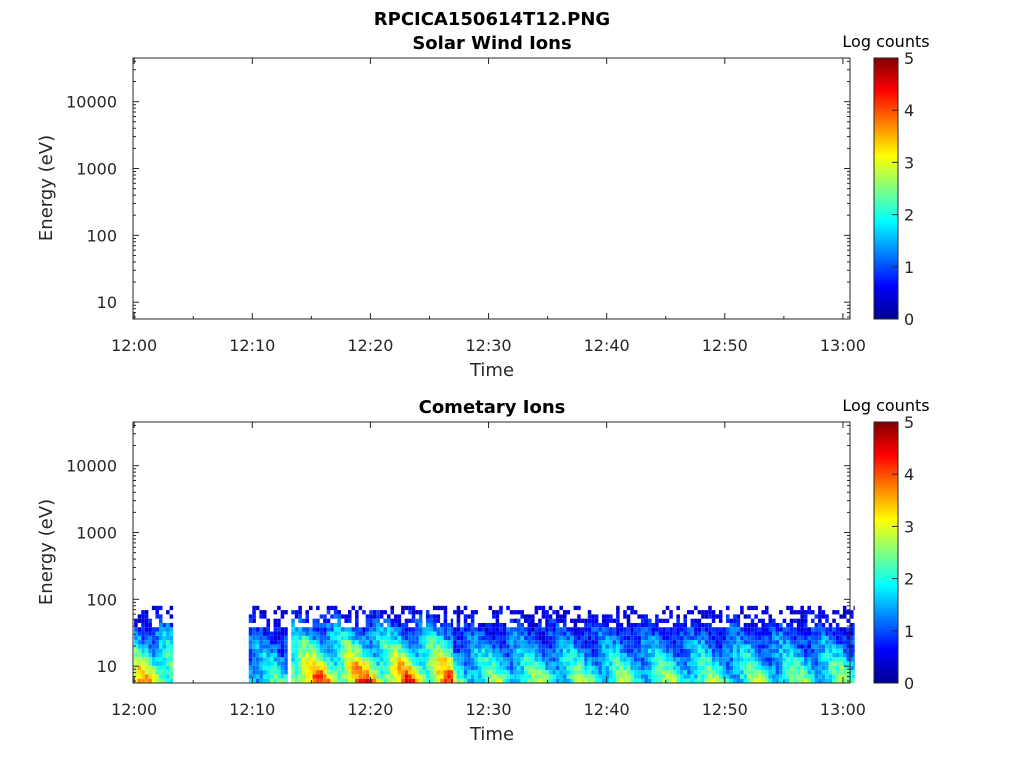  I want to click on y-tick-label: 100, so click(101, 599).